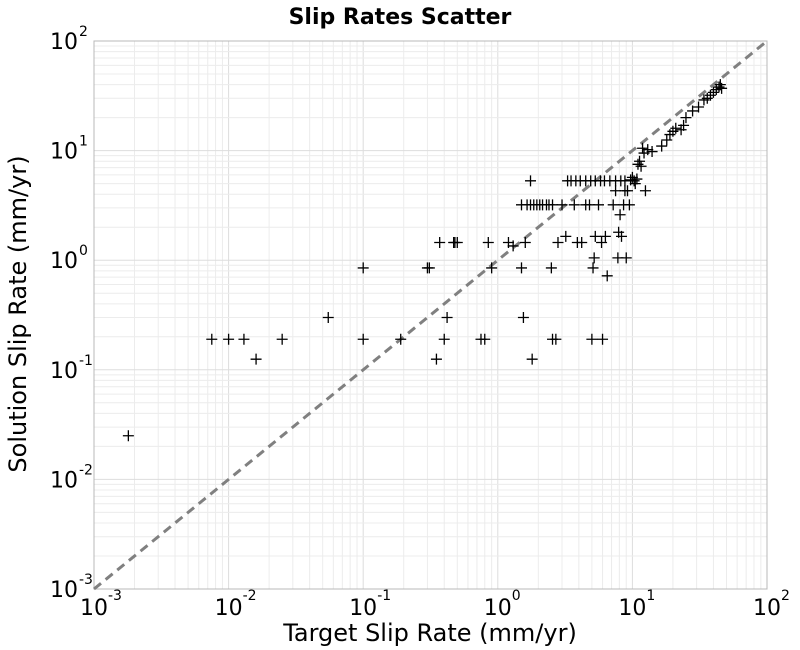  I want to click on y-axis-label: Solution Slip Rate (mm/yr), so click(18, 313).